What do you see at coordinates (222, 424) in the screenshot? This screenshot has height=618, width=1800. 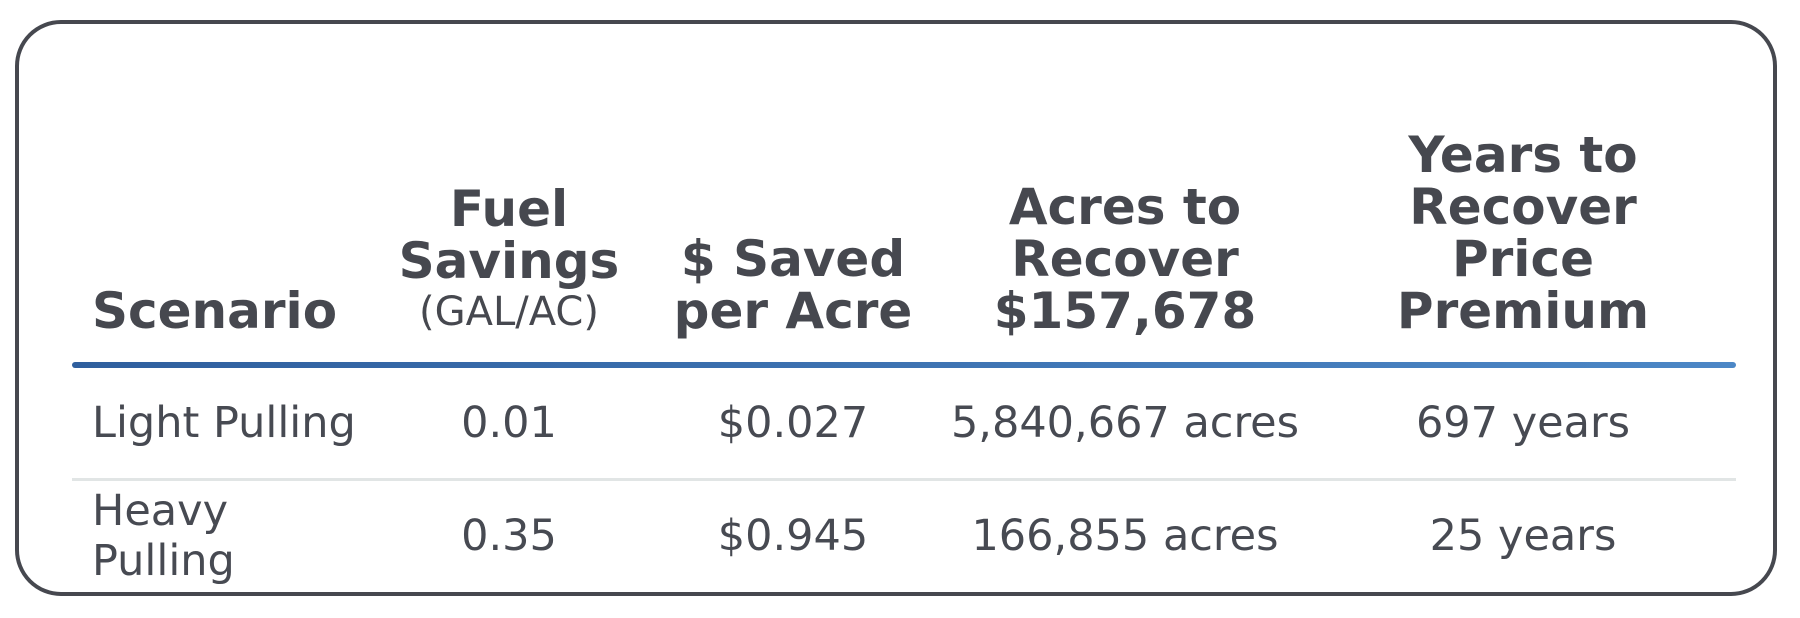 I see `cell-scenario: Light Pulling` at bounding box center [222, 424].